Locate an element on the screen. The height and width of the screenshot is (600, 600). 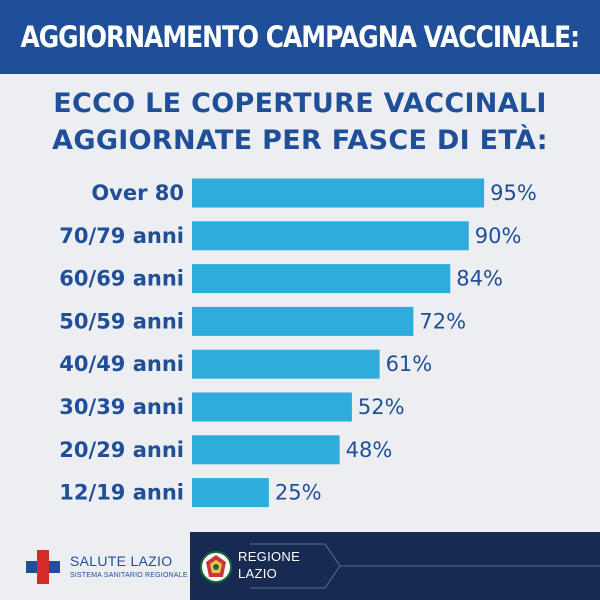
value-label: 52% is located at coordinates (381, 407).